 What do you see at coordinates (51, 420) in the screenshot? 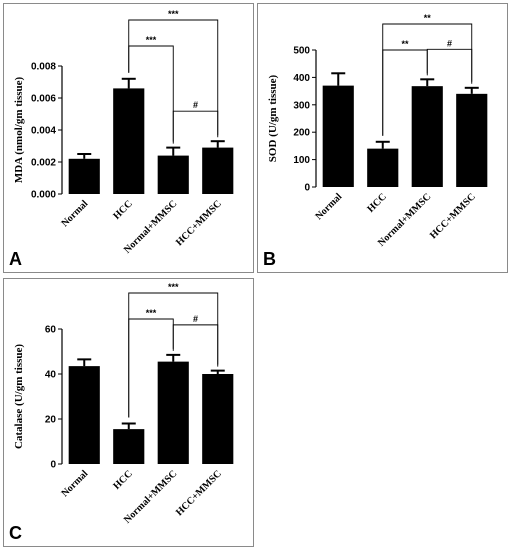
I see `y-tick-label: 20` at bounding box center [51, 420].